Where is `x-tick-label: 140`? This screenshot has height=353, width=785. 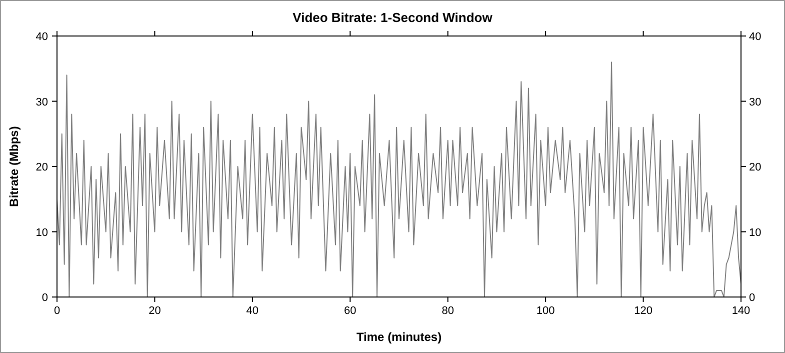
x-tick-label: 140 is located at coordinates (741, 311).